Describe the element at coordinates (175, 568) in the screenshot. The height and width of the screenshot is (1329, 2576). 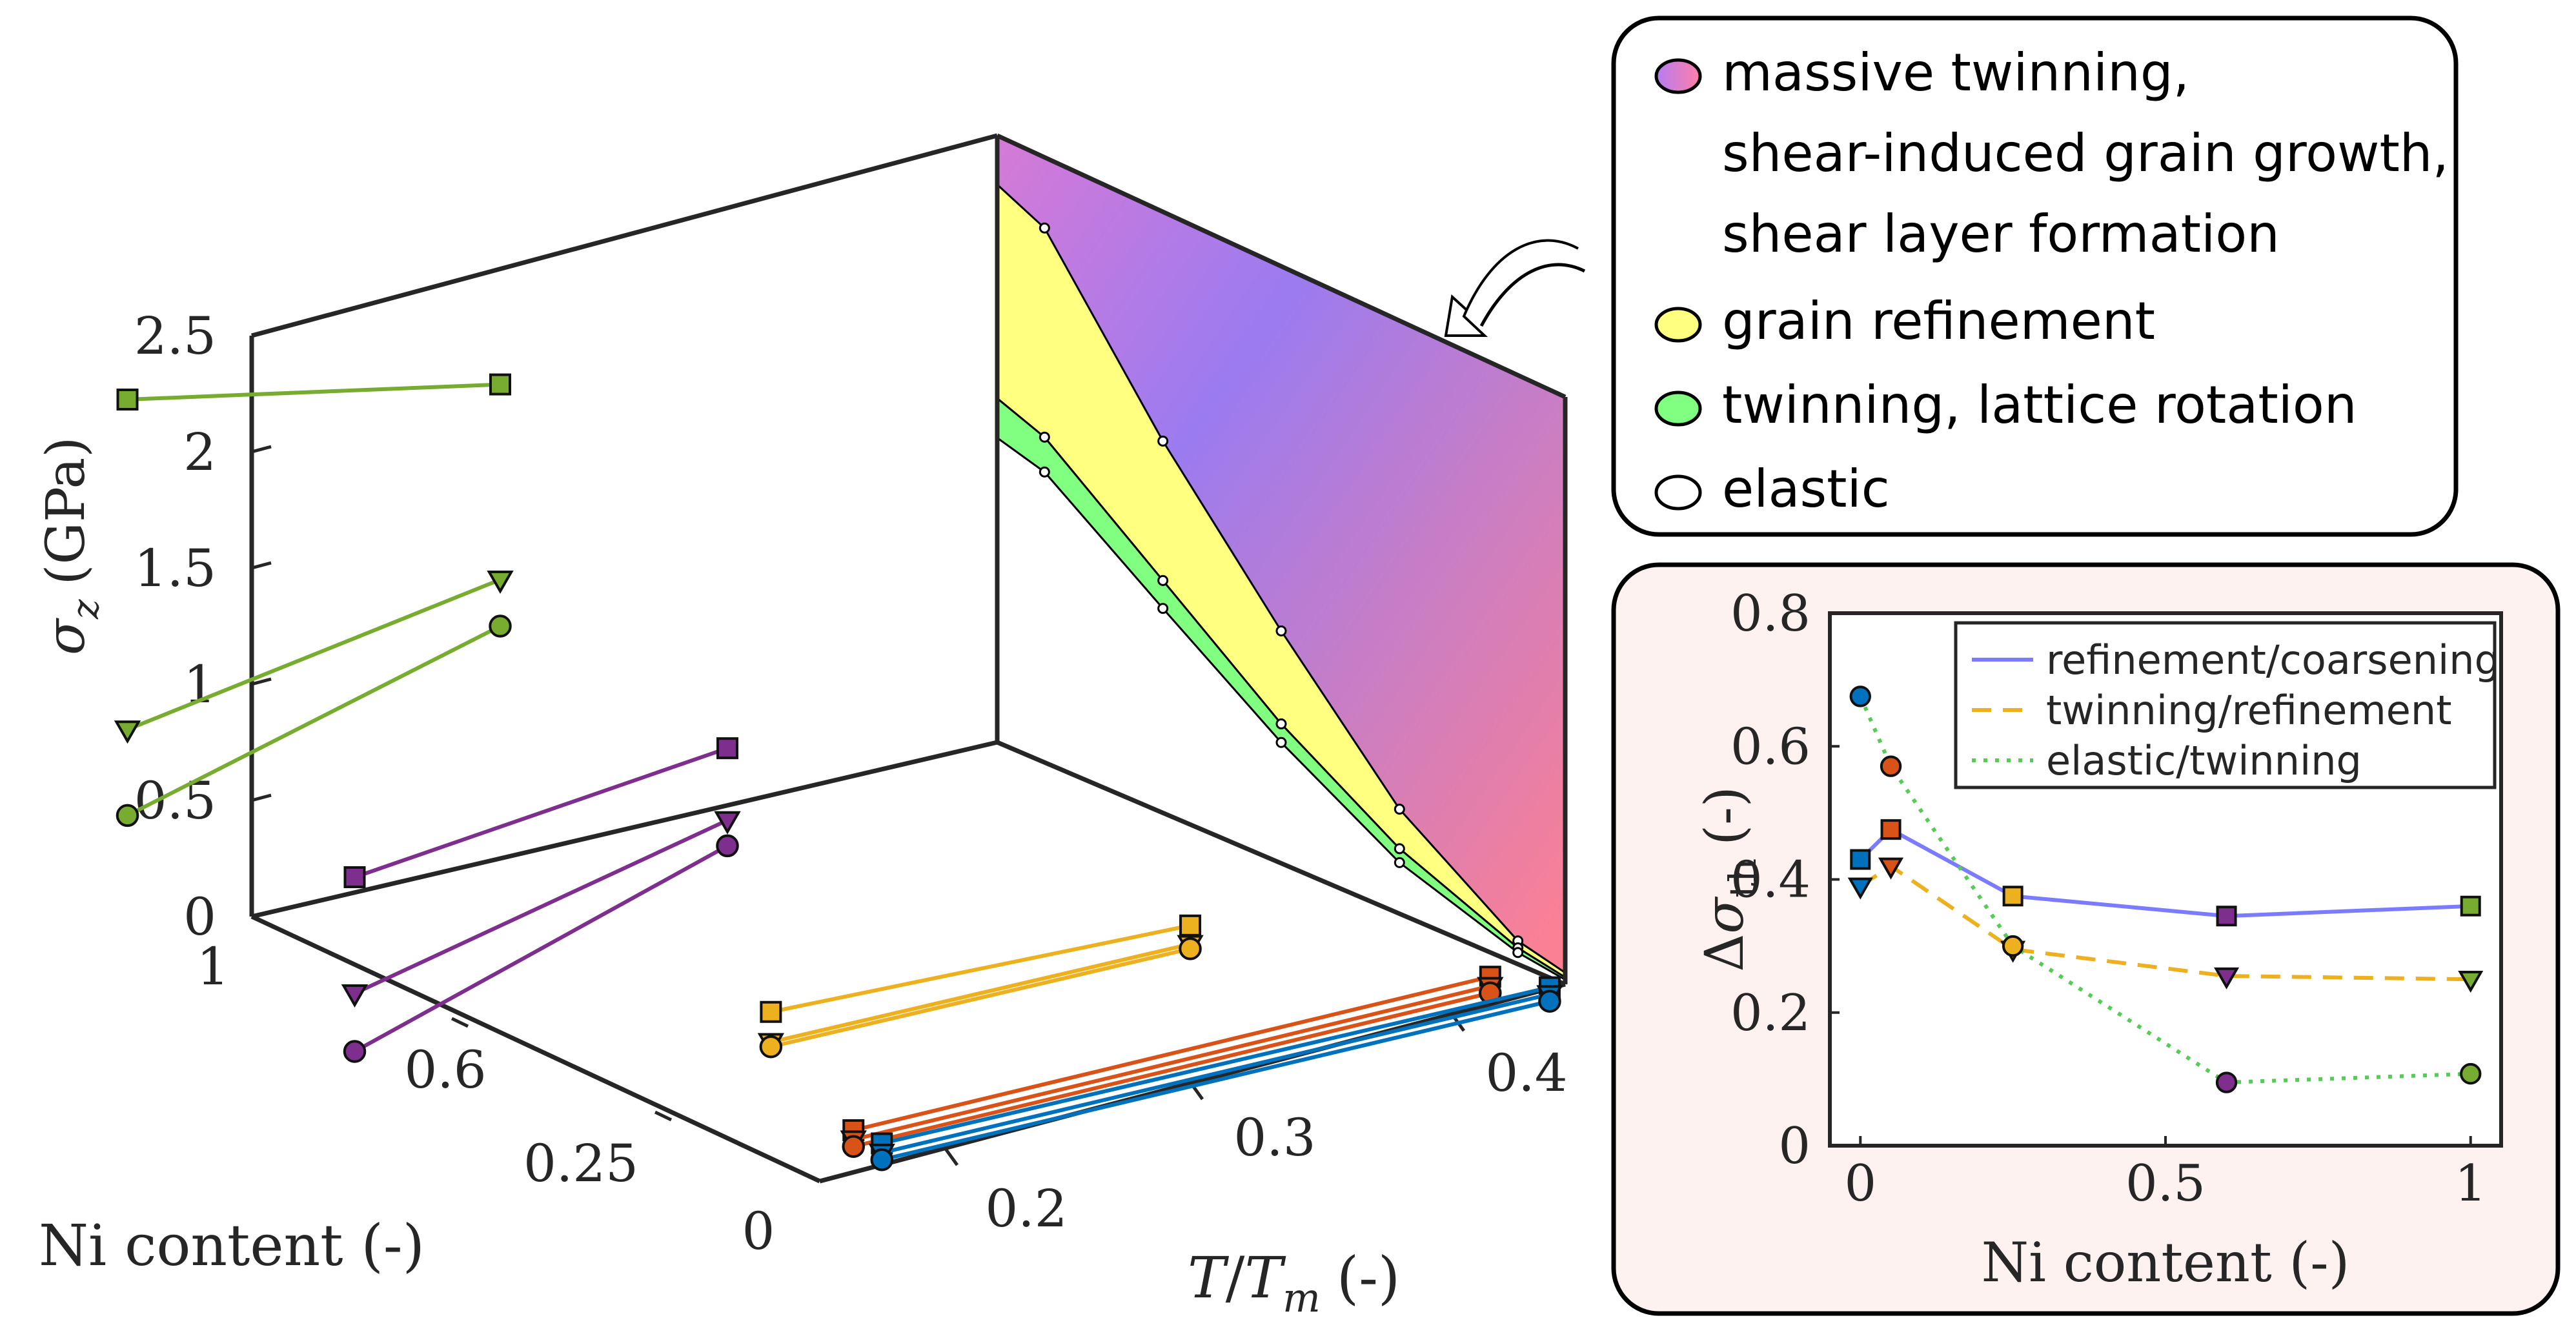
I see `z-tick-label: 1.5` at that location.